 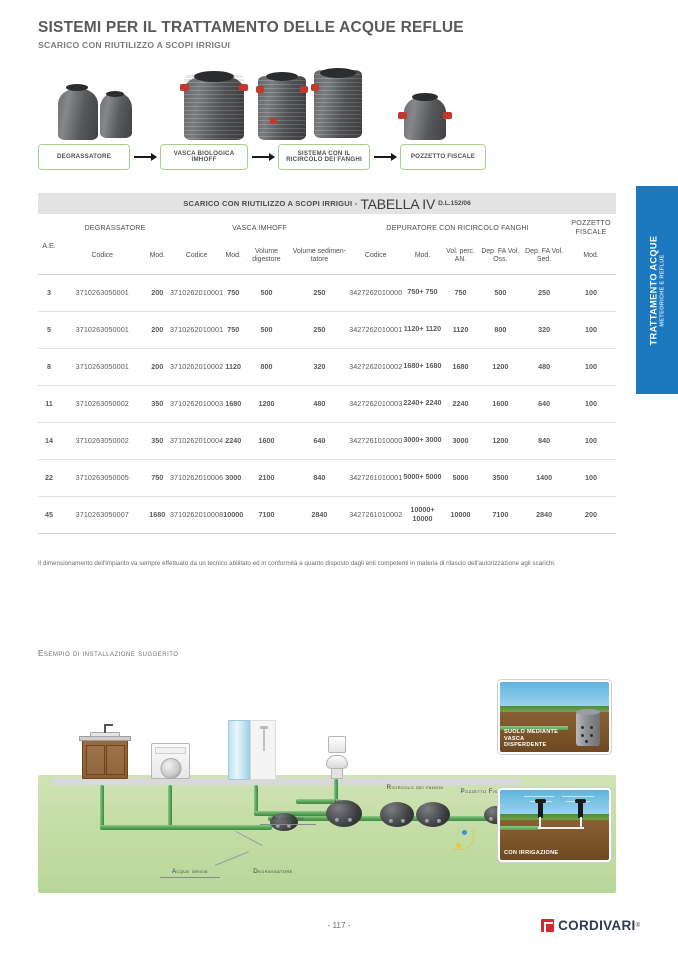 What do you see at coordinates (233, 515) in the screenshot?
I see `cell-imhoff-mod: 10000` at bounding box center [233, 515].